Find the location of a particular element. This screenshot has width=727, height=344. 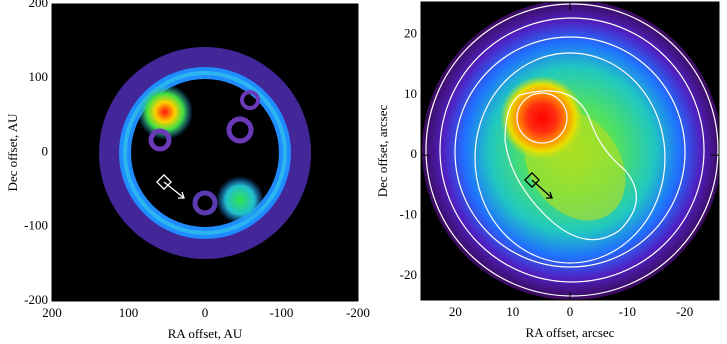

y-tick-label: -10 is located at coordinates (408, 214).